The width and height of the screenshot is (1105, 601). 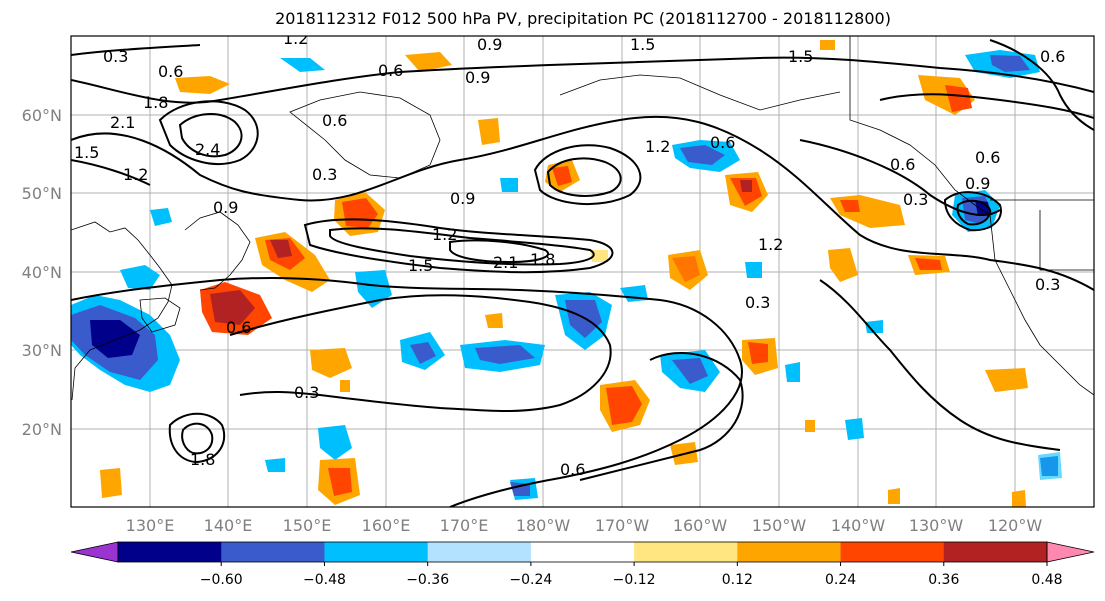 What do you see at coordinates (42, 115) in the screenshot?
I see `lat-label: 60°N` at bounding box center [42, 115].